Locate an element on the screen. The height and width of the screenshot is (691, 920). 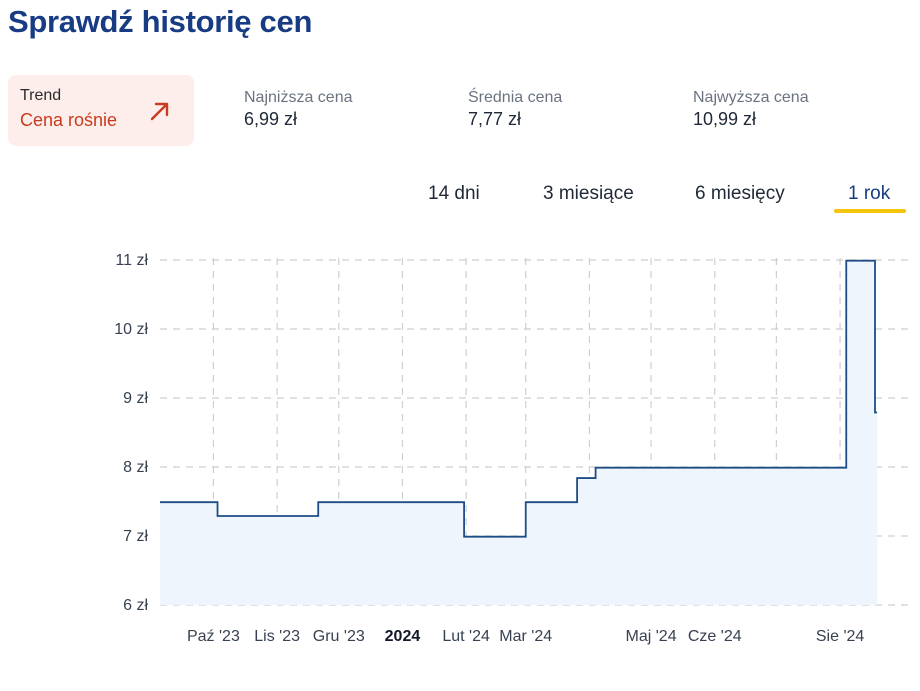
highest-price-value: 10,99 zł is located at coordinates (725, 119).